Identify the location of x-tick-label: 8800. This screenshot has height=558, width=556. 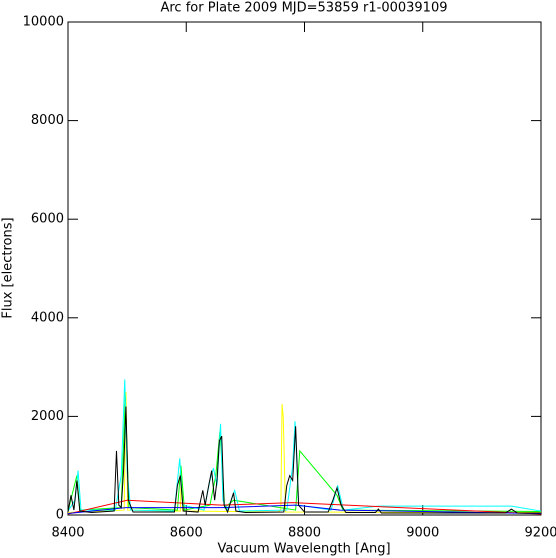
(304, 533).